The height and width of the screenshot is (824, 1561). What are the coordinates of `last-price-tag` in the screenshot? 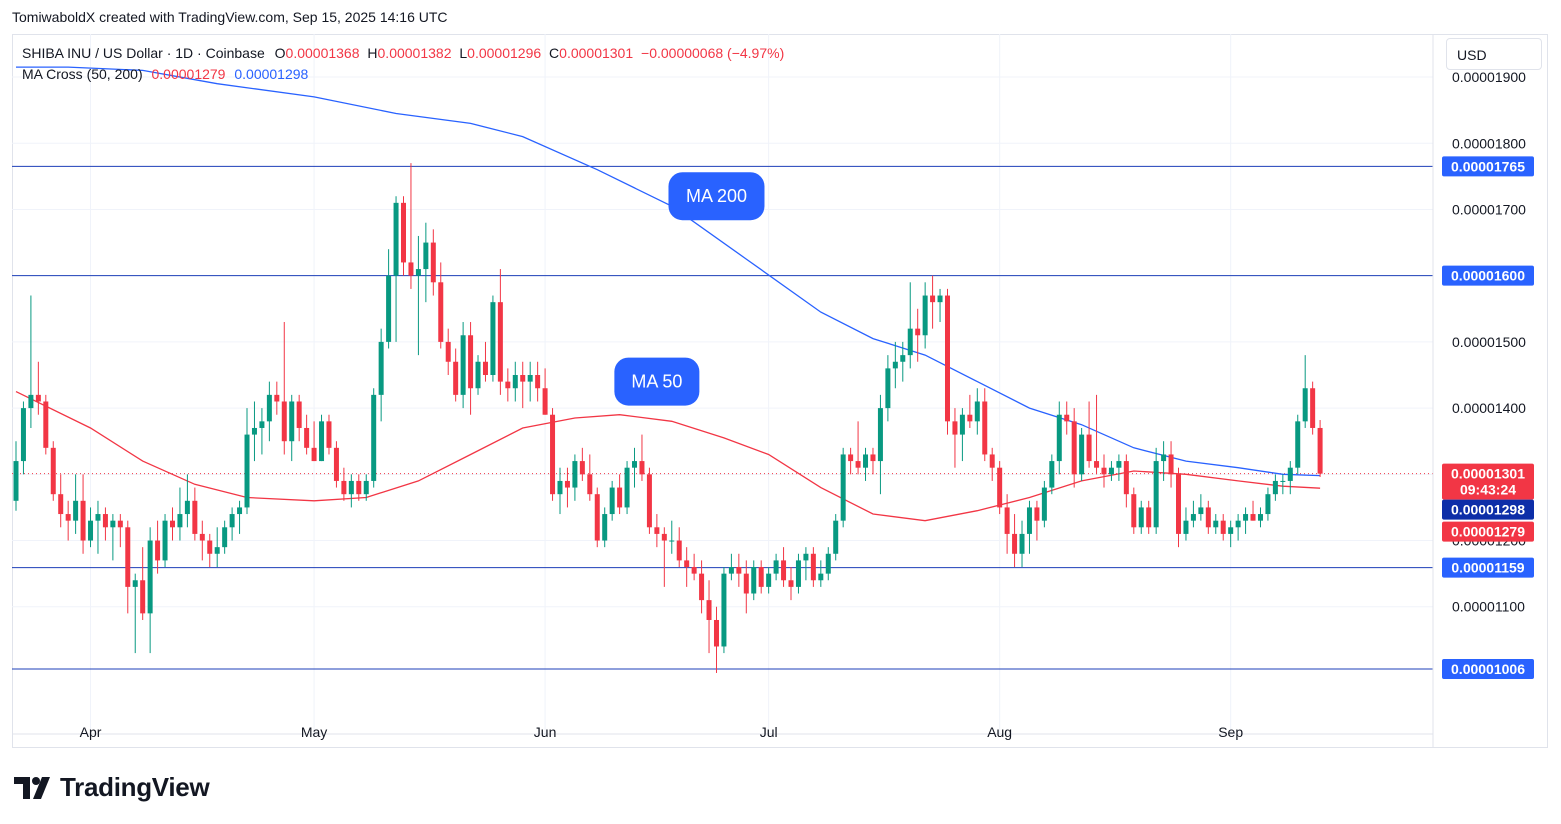 It's located at (1488, 481).